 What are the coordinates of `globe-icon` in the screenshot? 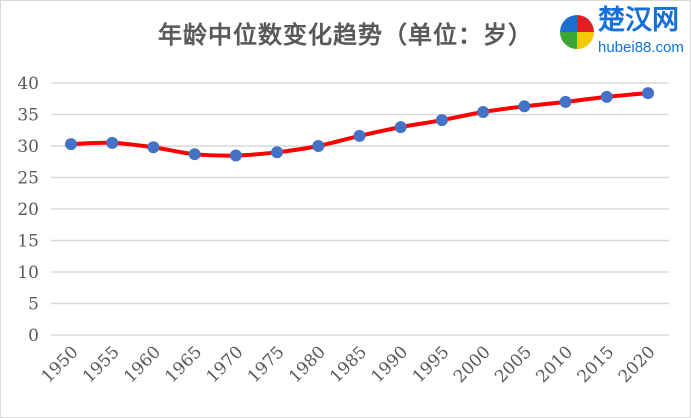 It's located at (577, 32).